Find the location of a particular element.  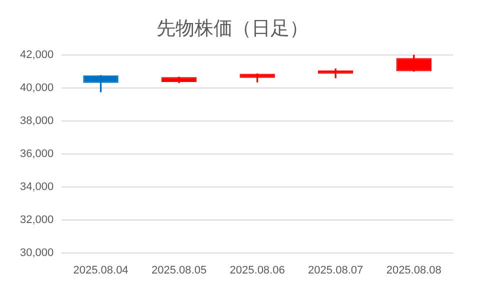

x-tick-label: 2025.08.07 is located at coordinates (336, 270).